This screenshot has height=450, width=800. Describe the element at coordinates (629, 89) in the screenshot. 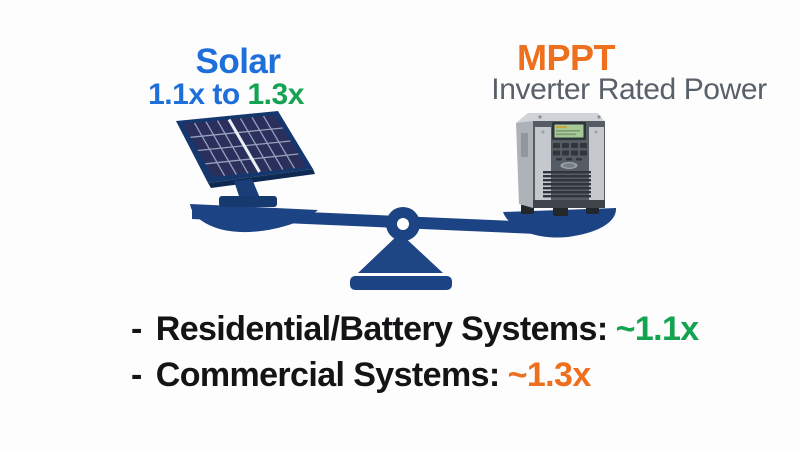

I see `mppt-subtitle: Inverter Rated Power` at that location.